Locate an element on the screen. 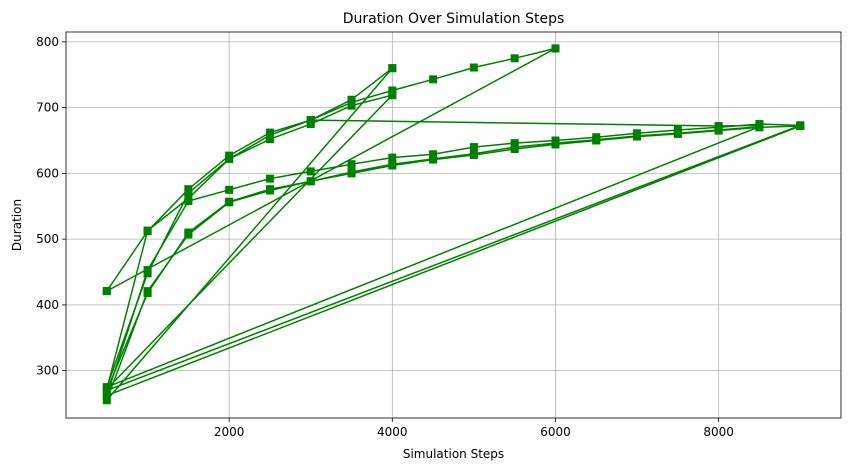 This screenshot has height=470, width=850. y-tick-label: 700 is located at coordinates (47, 108).